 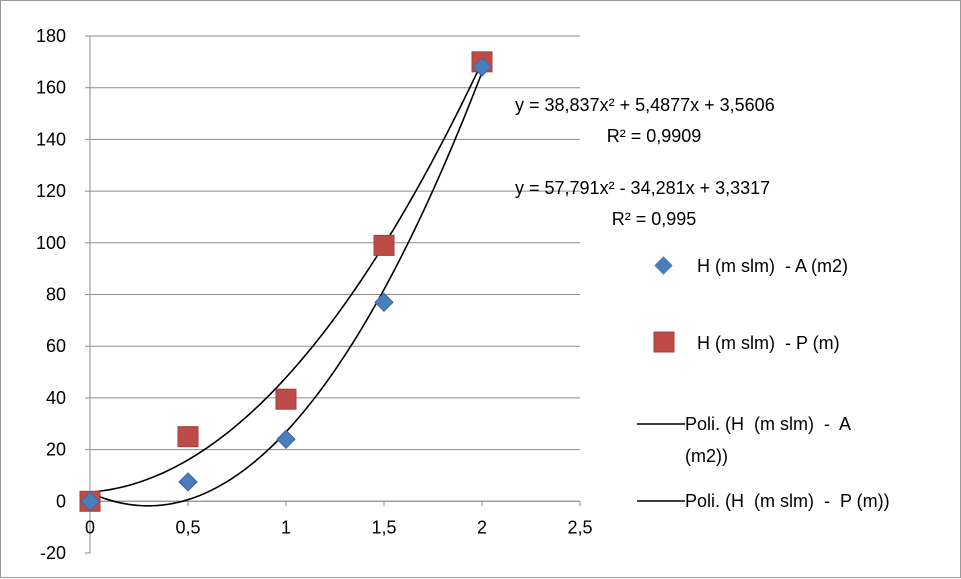 What do you see at coordinates (654, 219) in the screenshot?
I see `trendline-r2-a: R² = 0,995` at bounding box center [654, 219].